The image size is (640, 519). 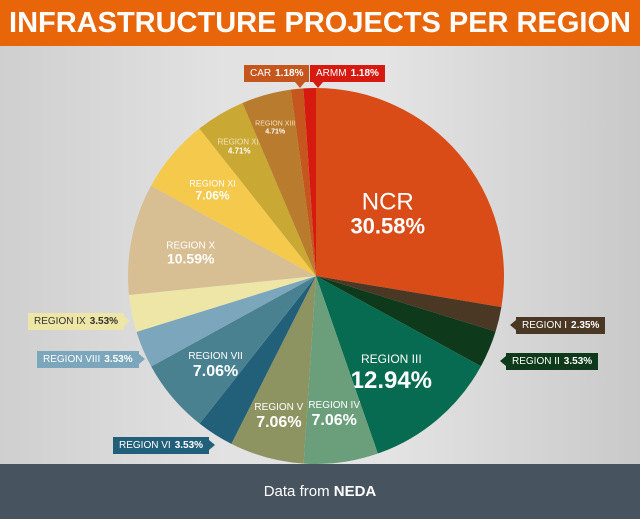 What do you see at coordinates (273, 370) in the screenshot?
I see `pie-slice-region-v` at bounding box center [273, 370].